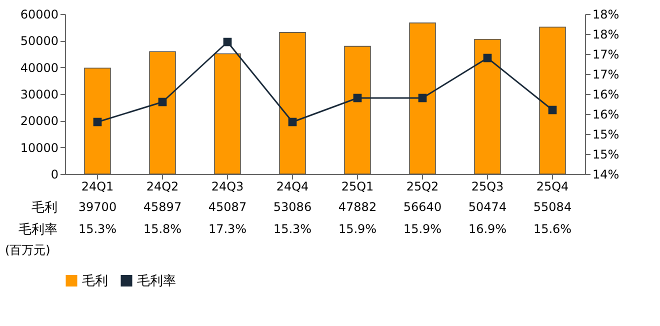 Image resolution: width=660 pixels, height=326 pixels. I want to click on y2-tick-label: 14%, so click(606, 175).